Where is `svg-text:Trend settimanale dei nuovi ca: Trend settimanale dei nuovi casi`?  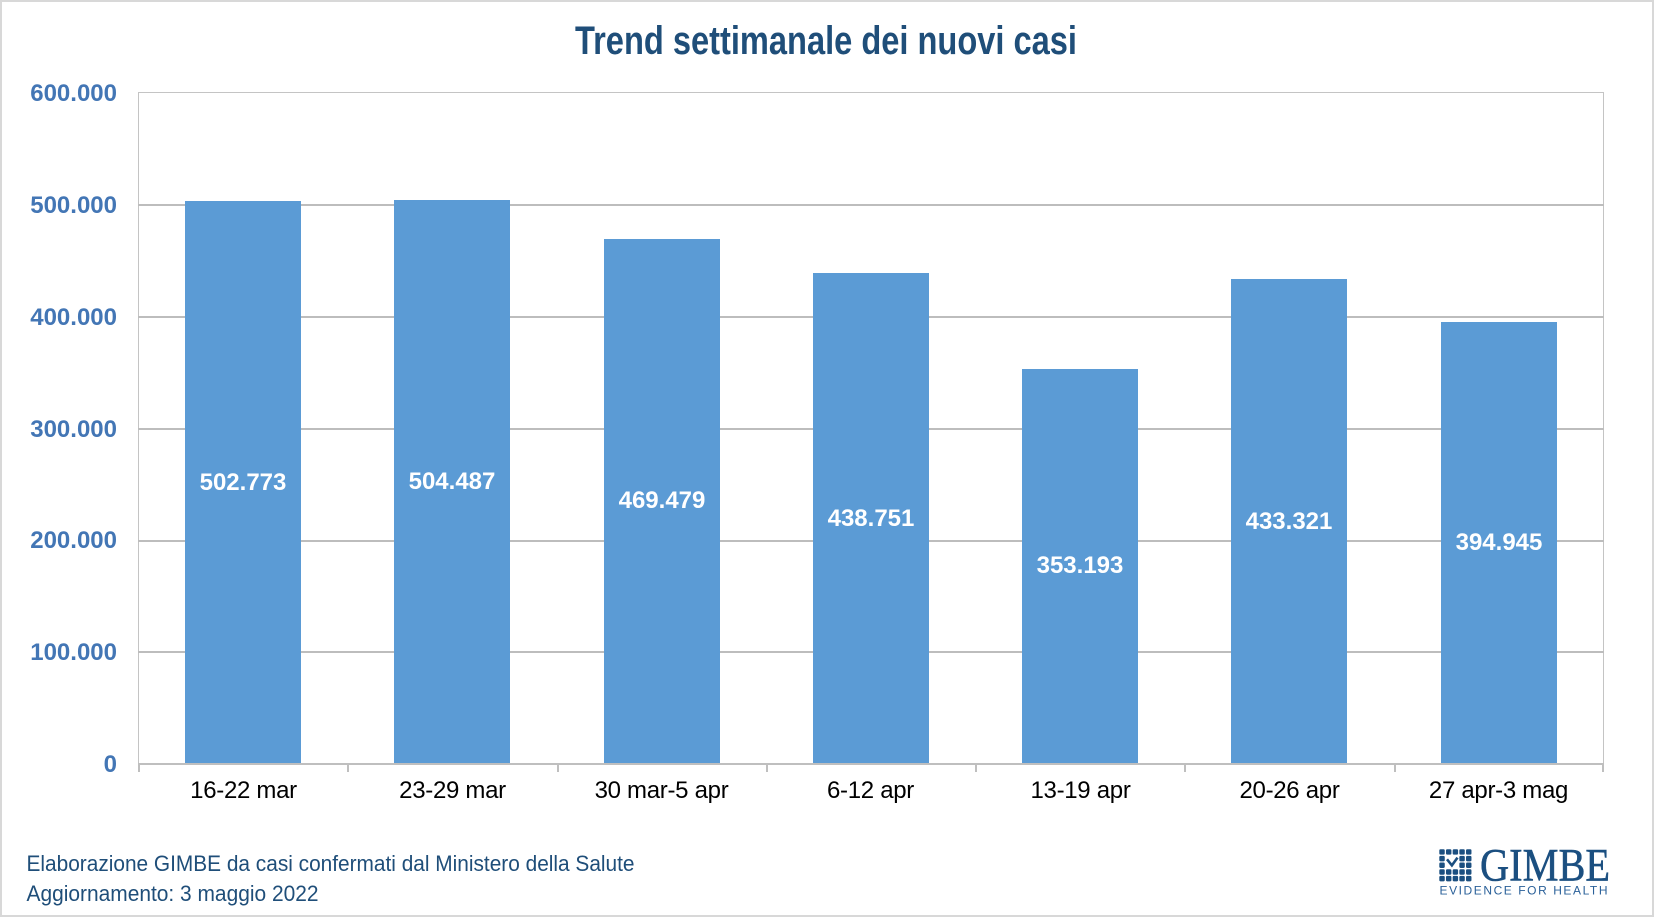 svg-text:Trend settimanale dei nuovi ca: Trend settimanale dei nuovi casi is located at coordinates (826, 41).